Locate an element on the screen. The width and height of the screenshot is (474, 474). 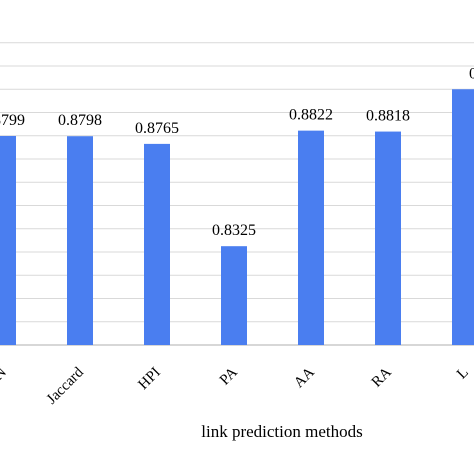
bar-aa is located at coordinates (311, 237).